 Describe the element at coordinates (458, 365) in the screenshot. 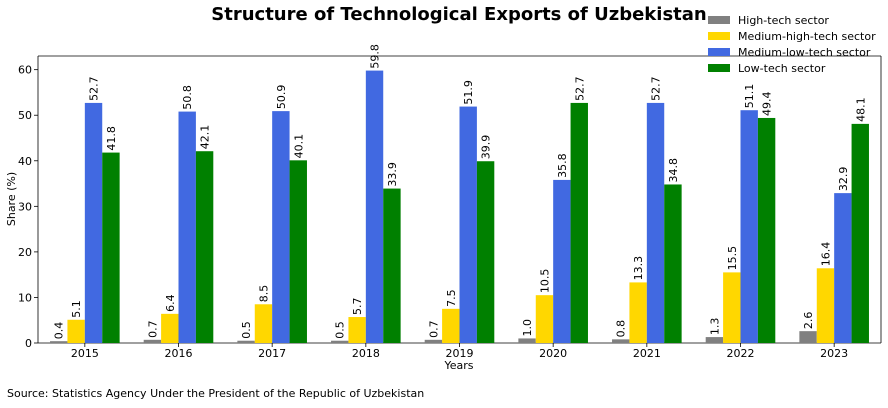

I see `x-axis-label: Years` at that location.